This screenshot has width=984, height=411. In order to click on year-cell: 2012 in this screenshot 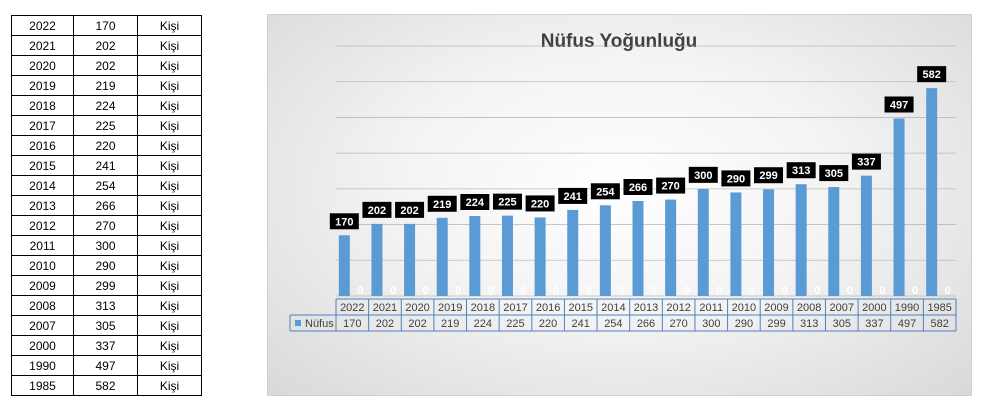, I will do `click(42, 225)`.